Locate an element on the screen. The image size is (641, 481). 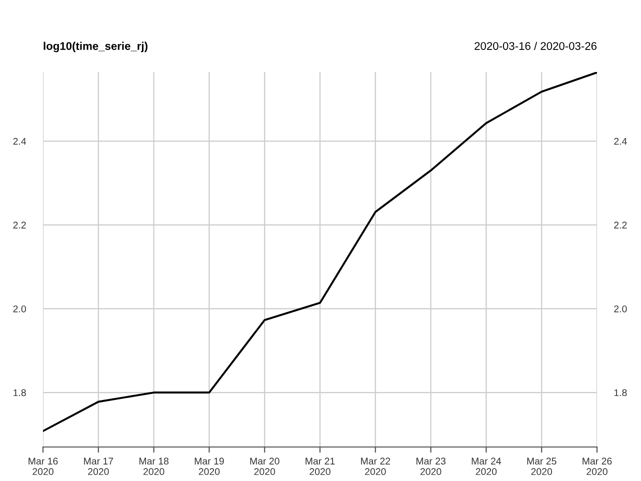
x-tick-label: Mar 21 2020 is located at coordinates (320, 467).